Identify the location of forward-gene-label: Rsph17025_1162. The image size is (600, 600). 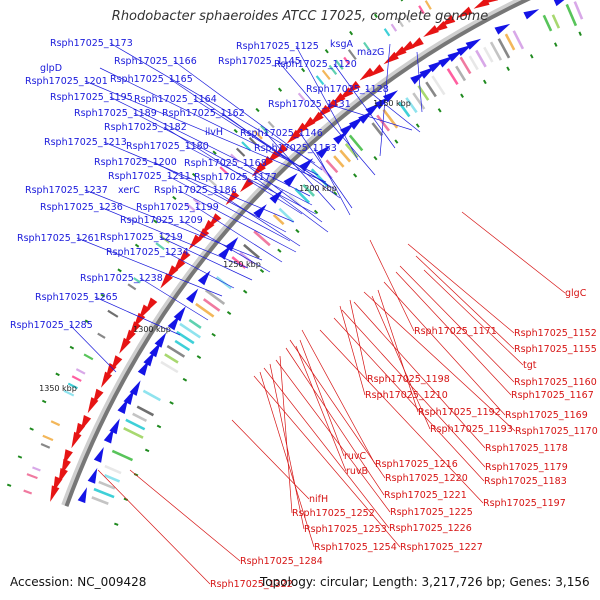
(203, 113).